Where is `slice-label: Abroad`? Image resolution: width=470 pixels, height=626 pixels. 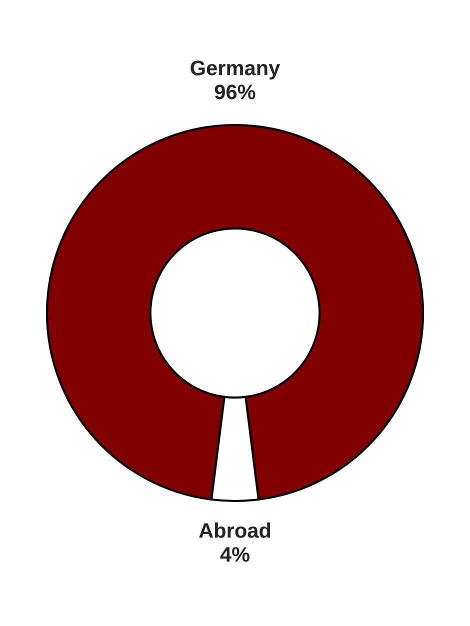
slice-label: Abroad is located at coordinates (234, 530).